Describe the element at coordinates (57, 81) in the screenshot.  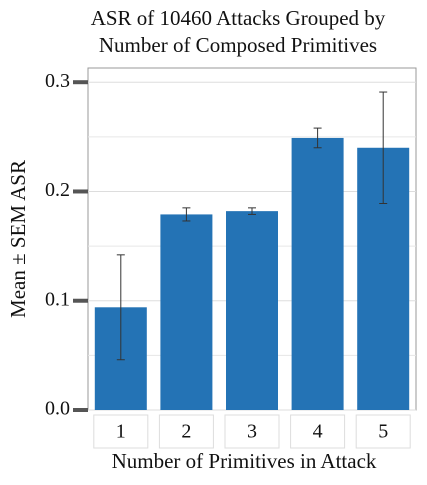
I see `y-tick-label: 0.3` at that location.